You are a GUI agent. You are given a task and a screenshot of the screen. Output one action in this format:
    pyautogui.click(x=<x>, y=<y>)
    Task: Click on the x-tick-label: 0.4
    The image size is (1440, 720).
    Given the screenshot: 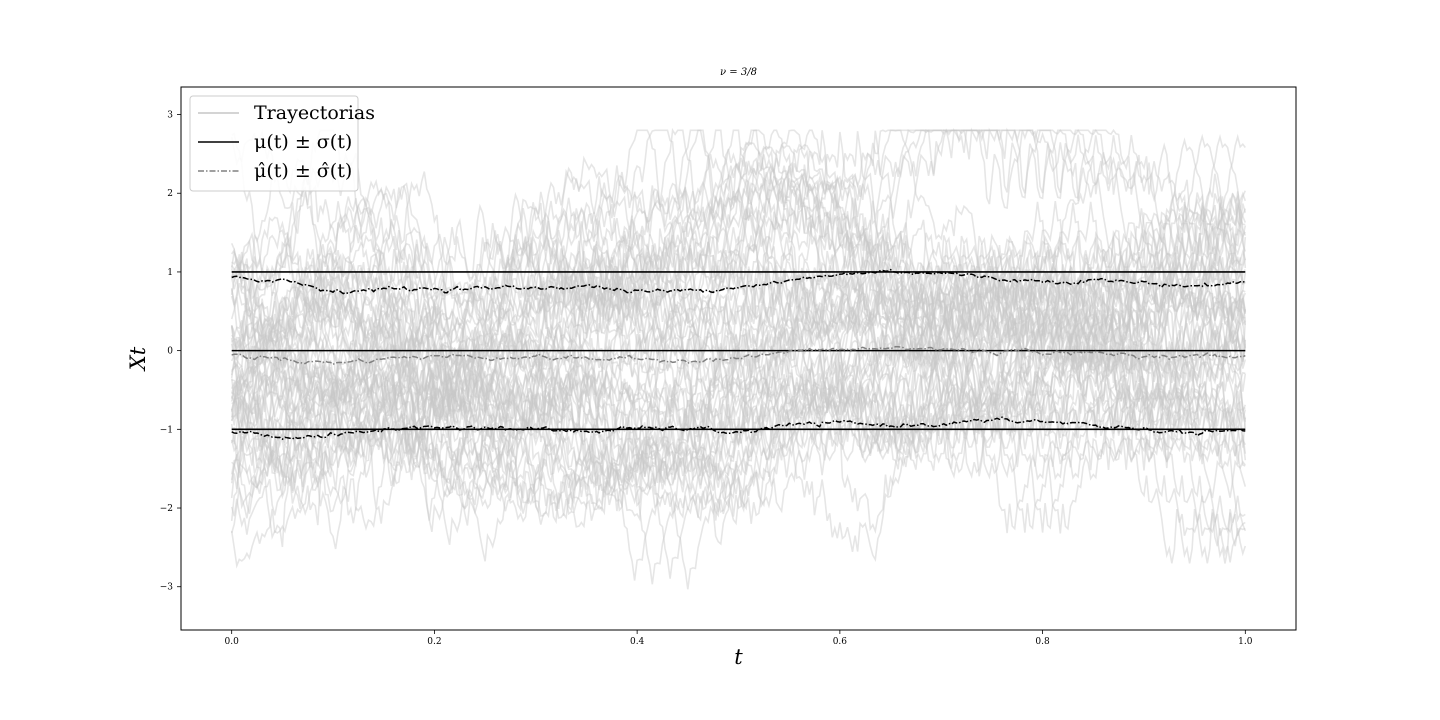 What is the action you would take?
    pyautogui.click(x=637, y=642)
    